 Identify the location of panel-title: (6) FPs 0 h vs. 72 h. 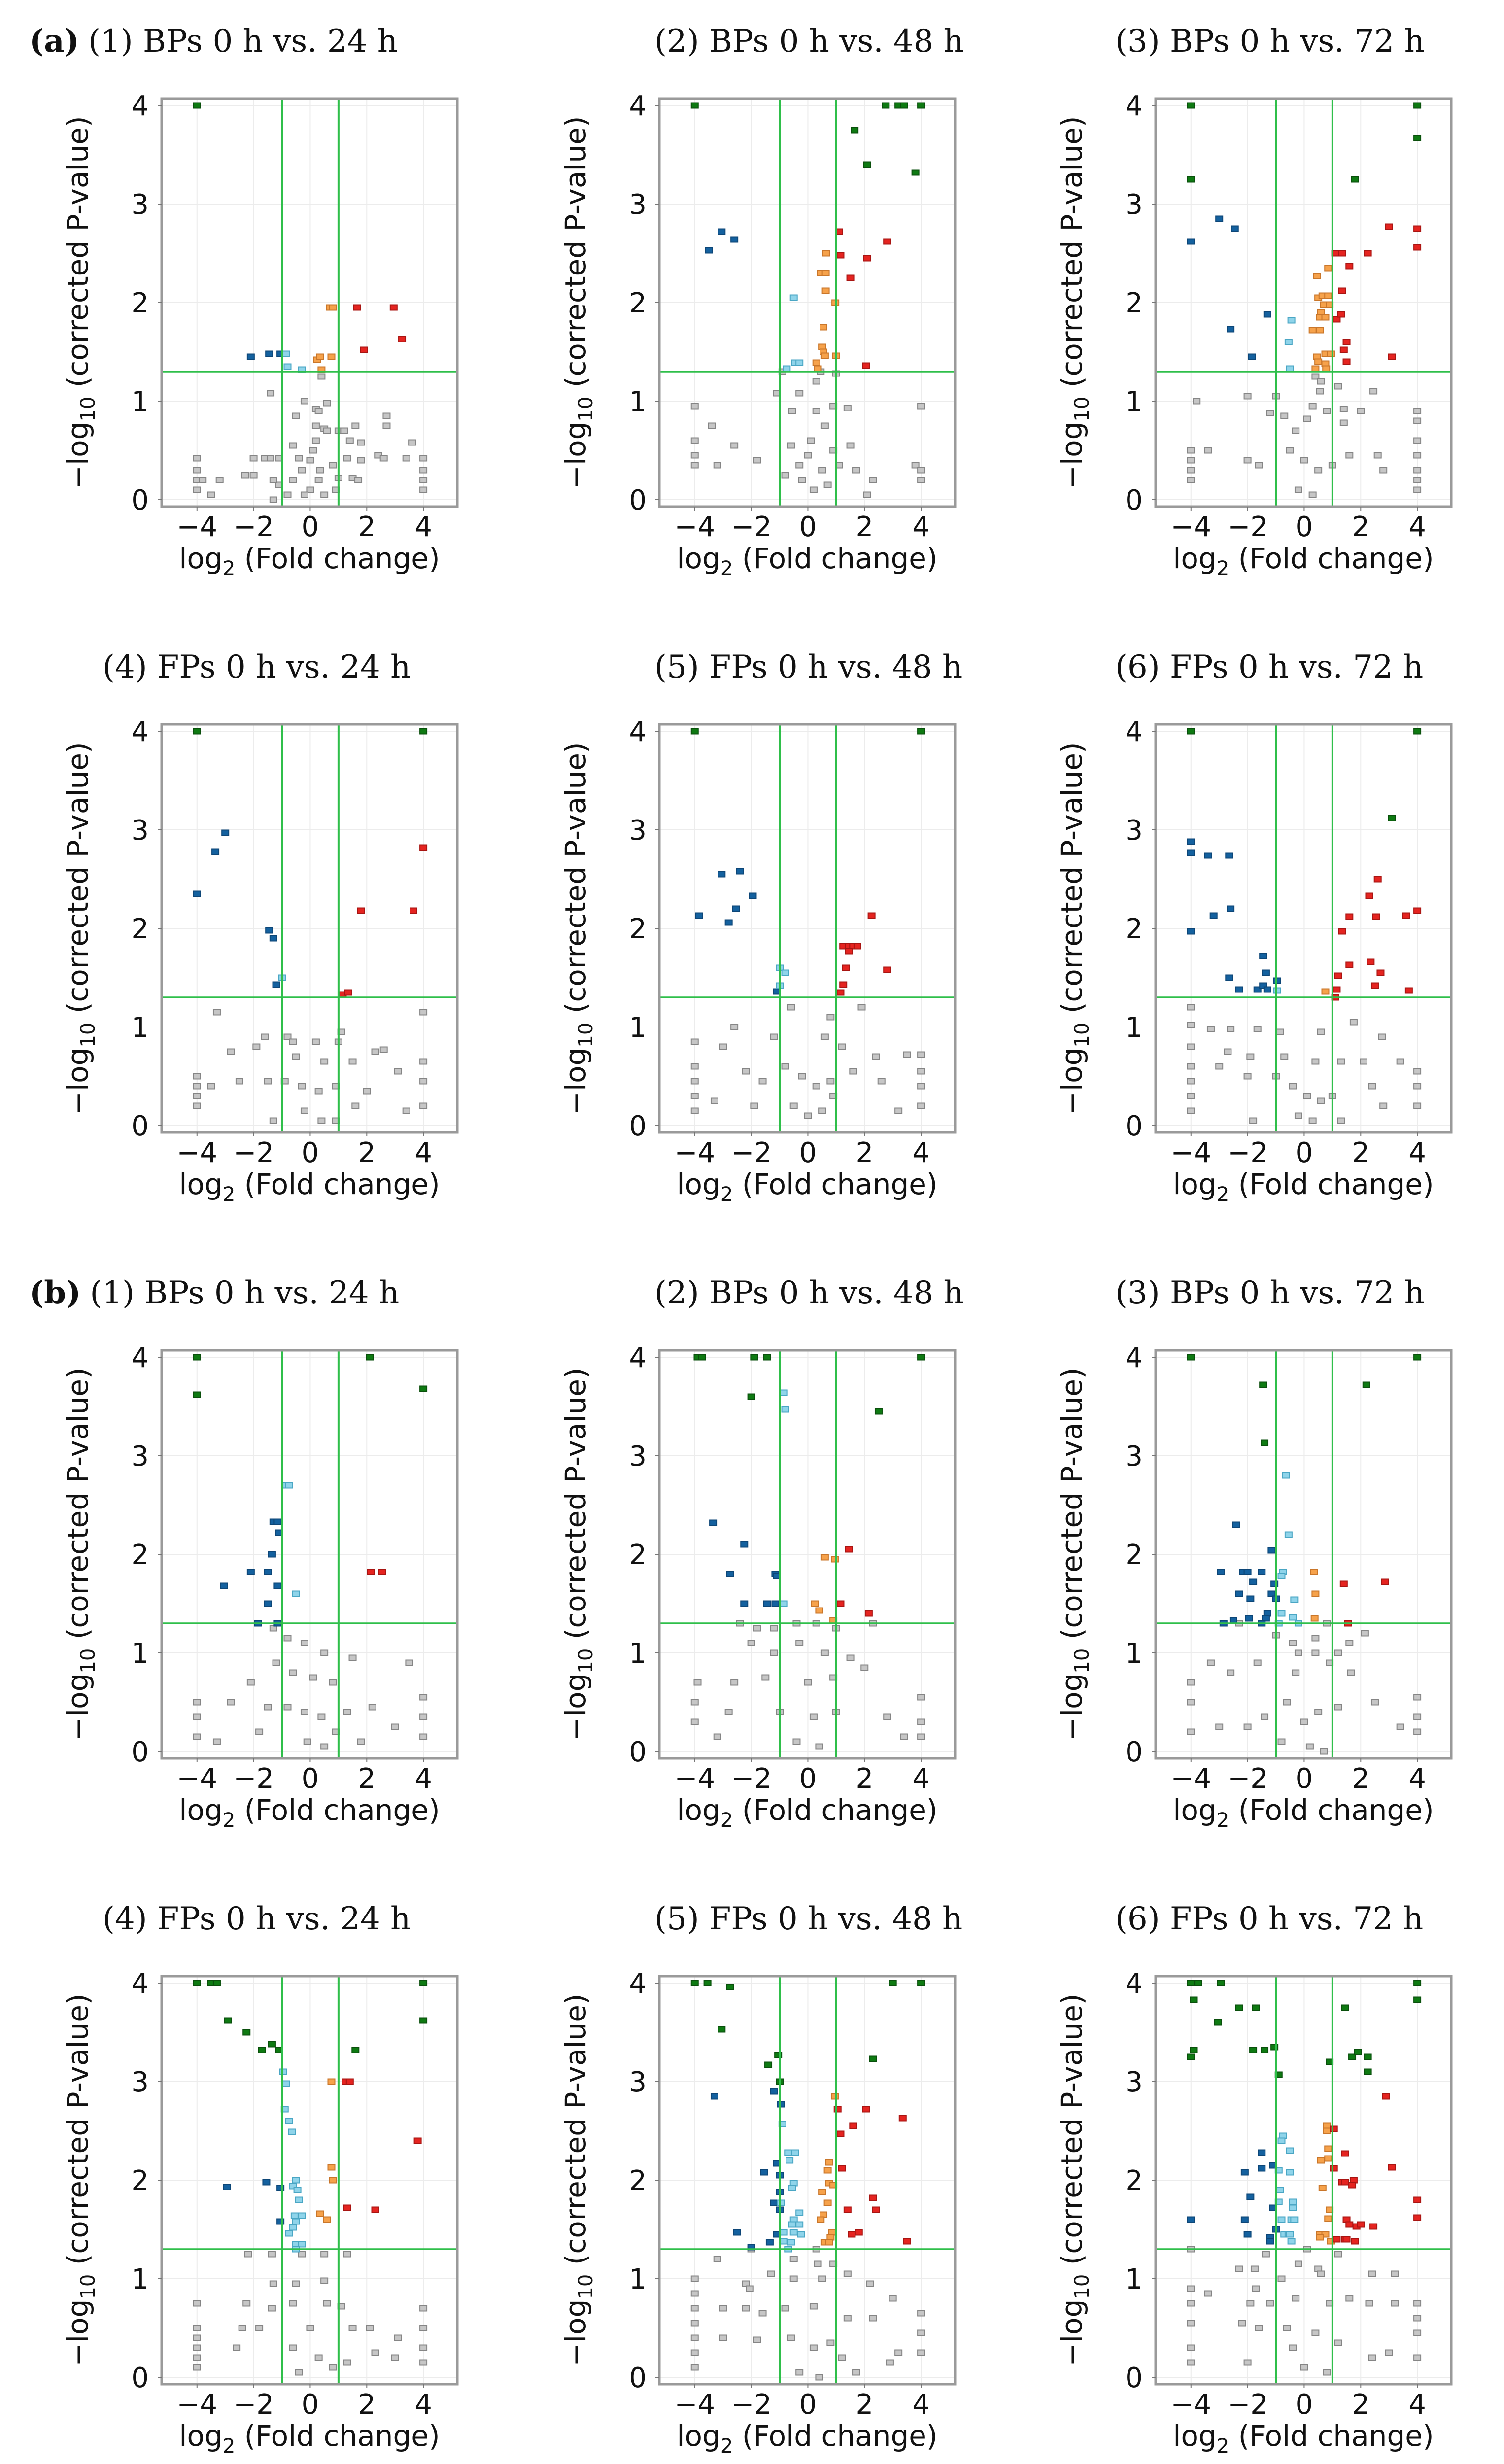
(1269, 667).